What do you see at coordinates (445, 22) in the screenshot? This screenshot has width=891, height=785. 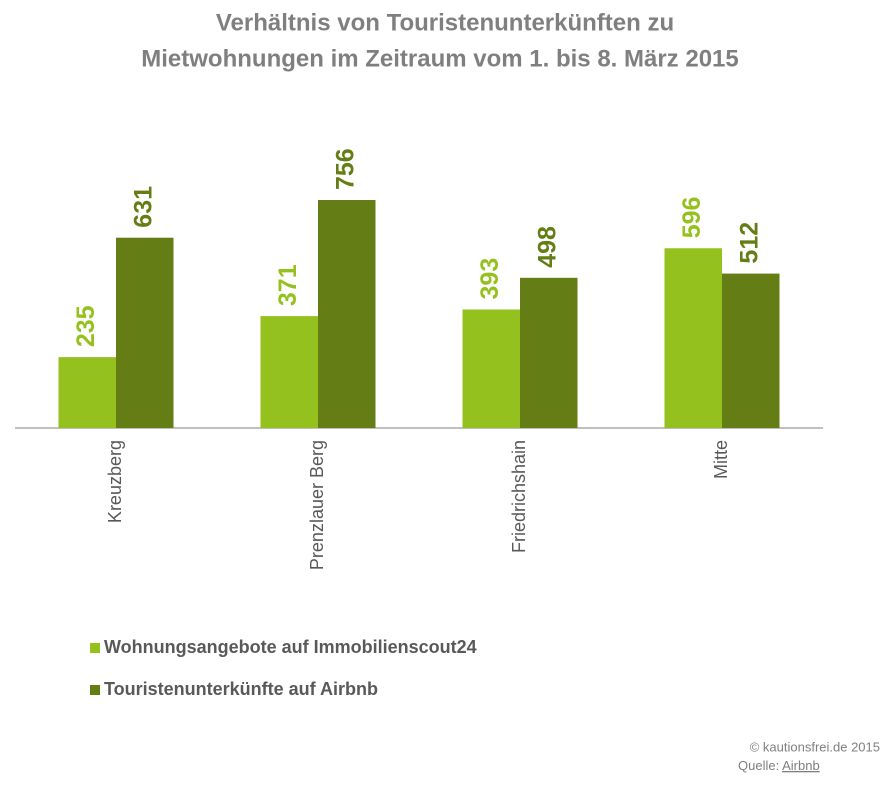 I see `chart-title: Verhältnis von Touristenunterkünften zu` at bounding box center [445, 22].